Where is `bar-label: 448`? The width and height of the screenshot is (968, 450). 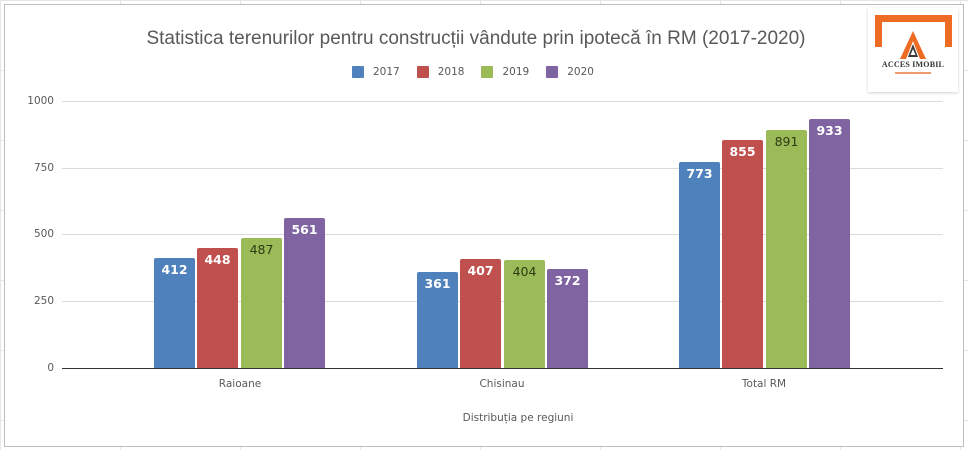 bar-label: 448 is located at coordinates (217, 259).